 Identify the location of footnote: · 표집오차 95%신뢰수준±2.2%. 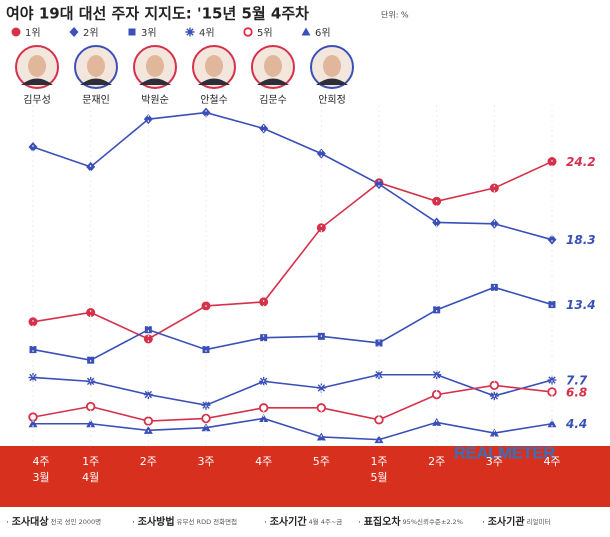
(410, 521).